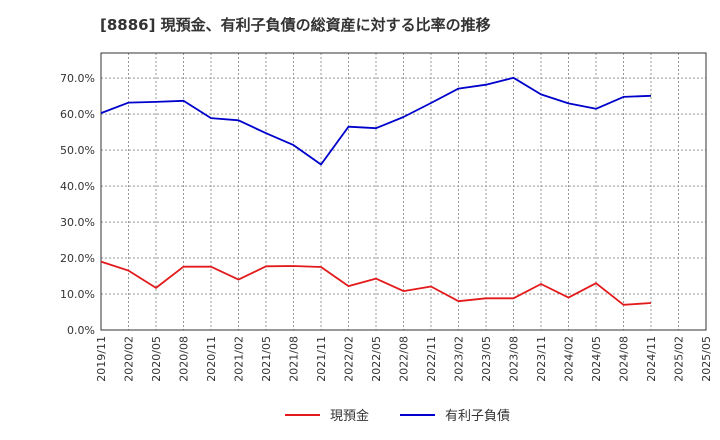  Describe the element at coordinates (77, 258) in the screenshot. I see `y-tick-label: 20.0%` at that location.